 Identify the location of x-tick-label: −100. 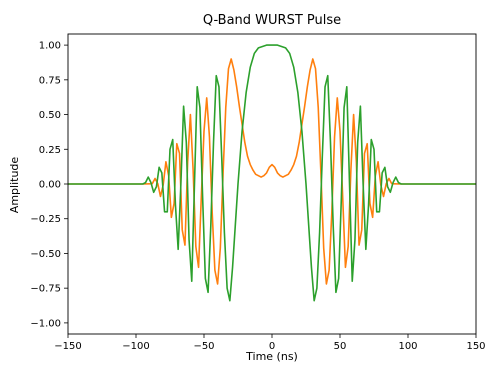
(135, 346).